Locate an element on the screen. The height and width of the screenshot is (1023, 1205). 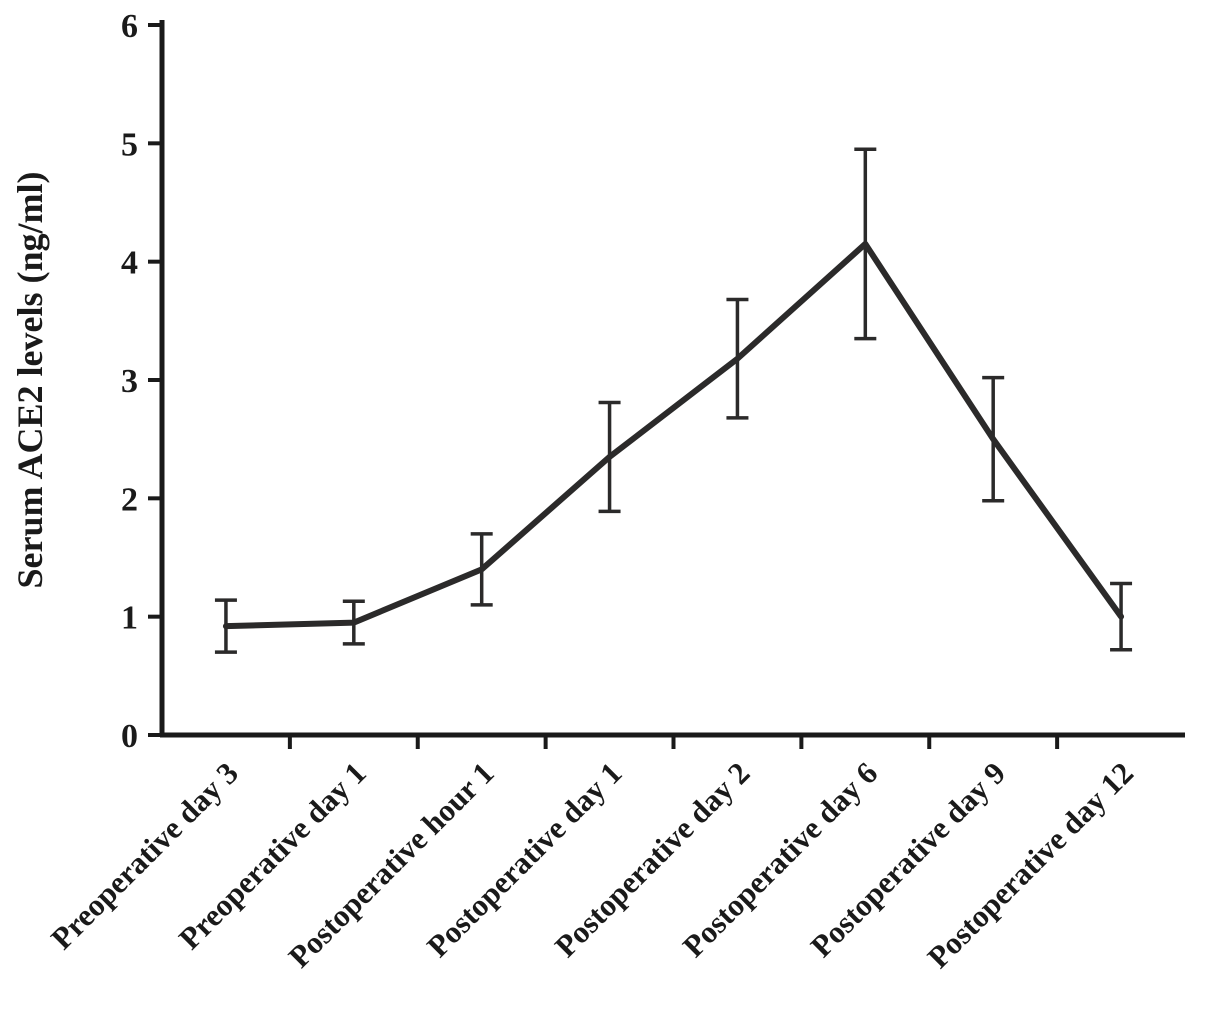
y-tick-label: 3 is located at coordinates (129, 381).